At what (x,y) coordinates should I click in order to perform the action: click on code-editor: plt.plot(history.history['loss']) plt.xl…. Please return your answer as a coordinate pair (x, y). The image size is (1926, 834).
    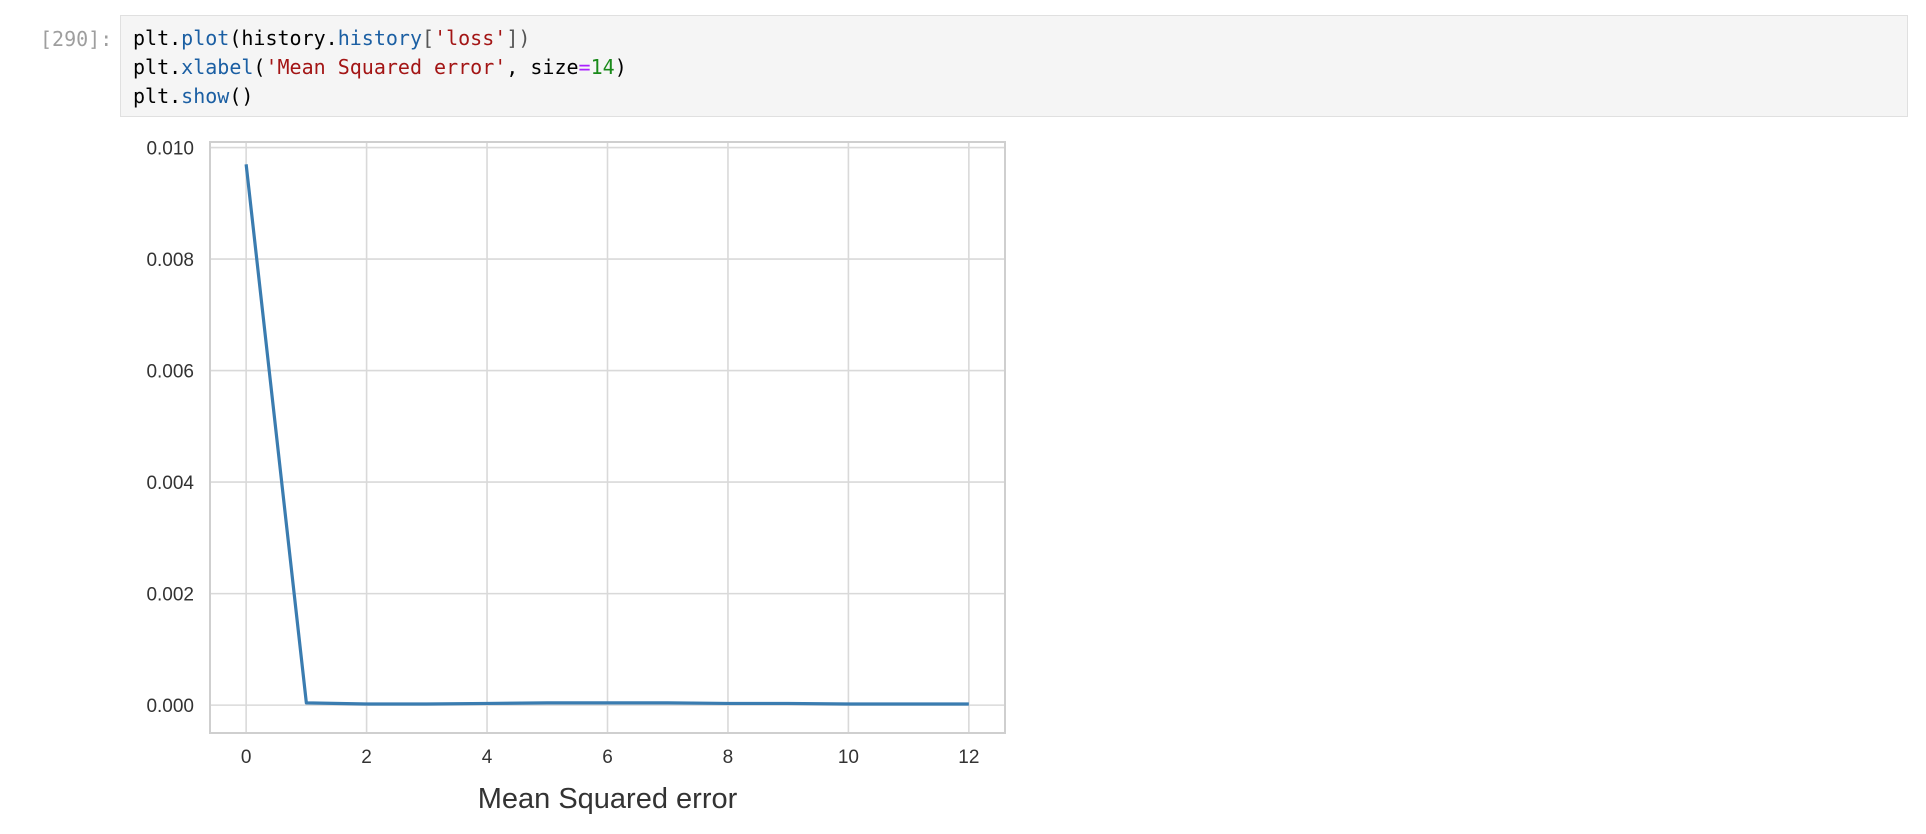
    Looking at the image, I should click on (1014, 66).